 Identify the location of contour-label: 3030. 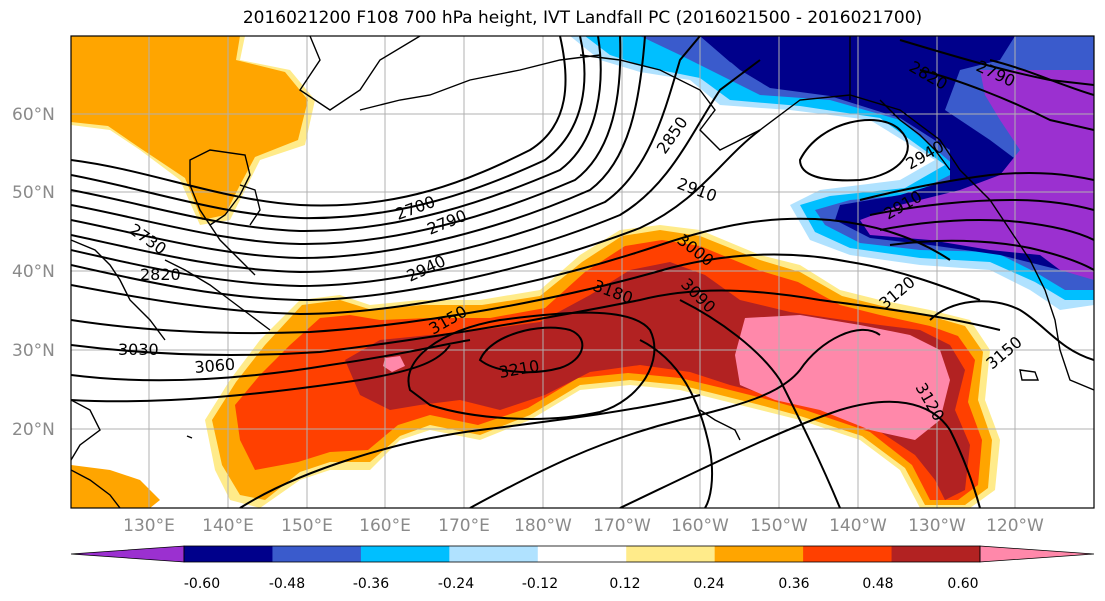
(138, 349).